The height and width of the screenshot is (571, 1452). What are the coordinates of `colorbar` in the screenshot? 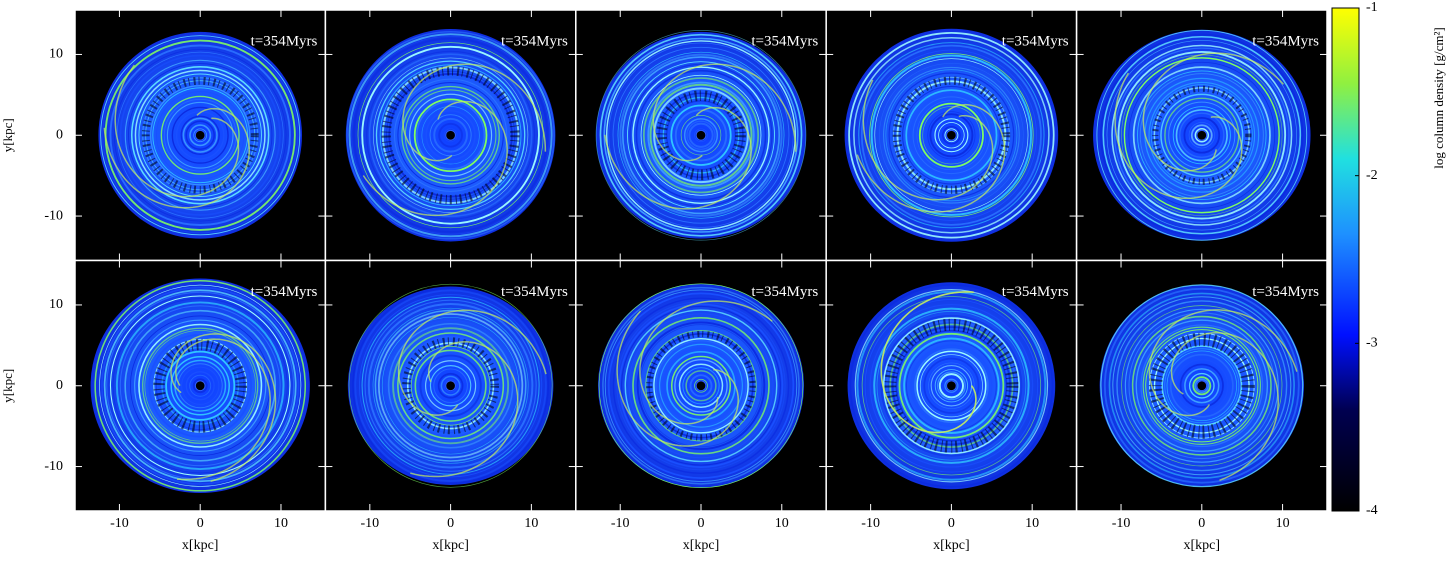 It's located at (1345, 259).